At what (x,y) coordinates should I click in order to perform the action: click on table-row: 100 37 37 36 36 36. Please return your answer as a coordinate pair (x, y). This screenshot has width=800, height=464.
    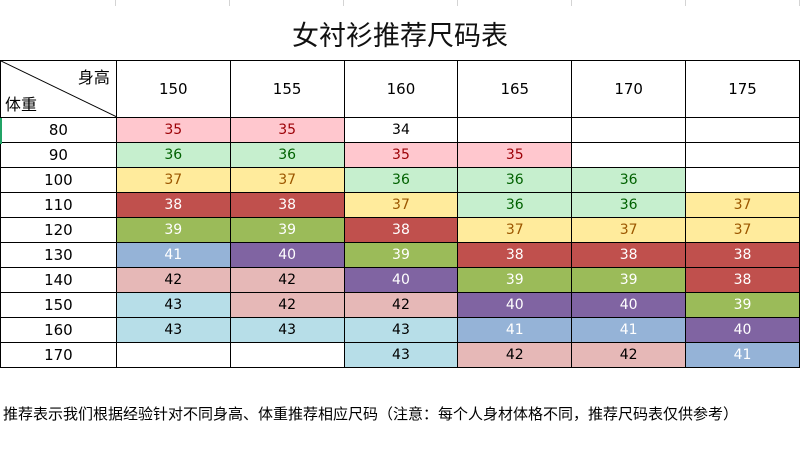
    Looking at the image, I should click on (400, 180).